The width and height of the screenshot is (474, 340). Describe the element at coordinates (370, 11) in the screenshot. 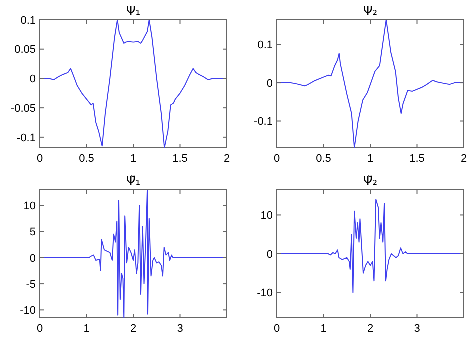

I see `chart-title: Ψ₂` at that location.